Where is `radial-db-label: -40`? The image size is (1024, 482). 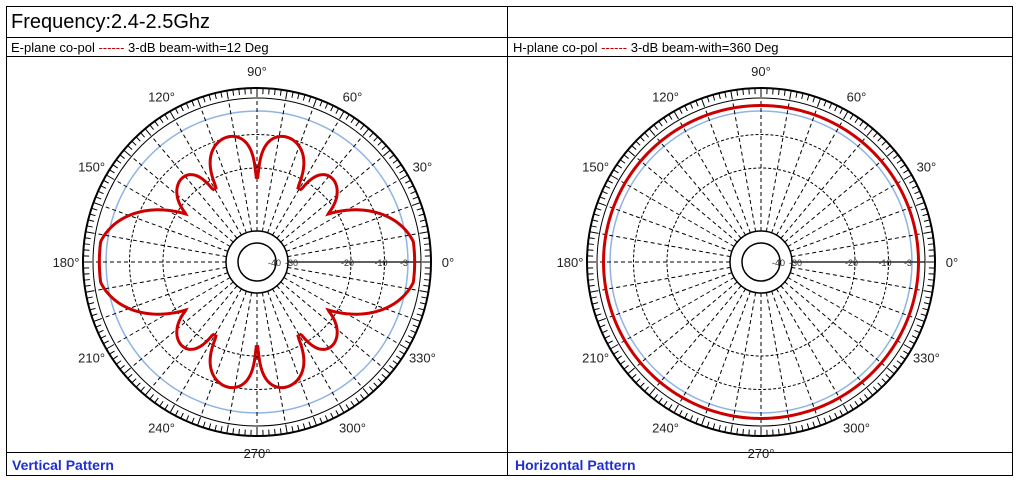
radial-db-label: -40 is located at coordinates (778, 263).